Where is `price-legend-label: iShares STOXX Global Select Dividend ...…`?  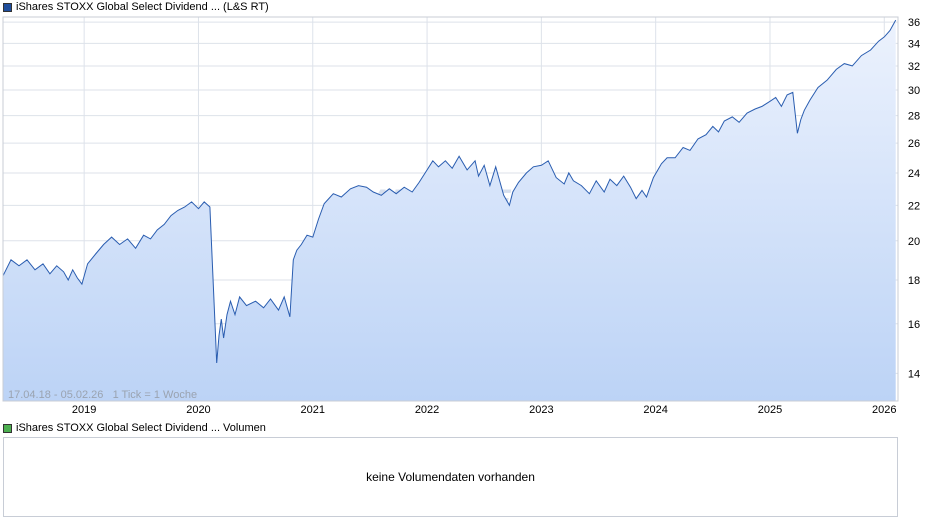
price-legend-label: iShares STOXX Global Select Dividend ...… is located at coordinates (142, 7).